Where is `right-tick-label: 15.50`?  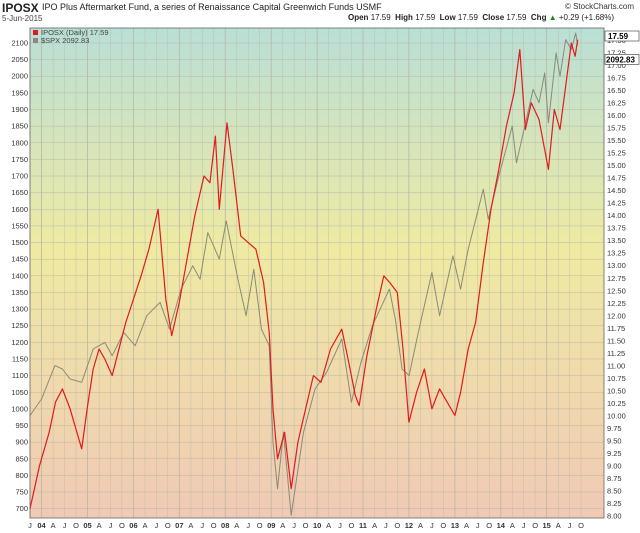 right-tick-label: 15.50 is located at coordinates (616, 140).